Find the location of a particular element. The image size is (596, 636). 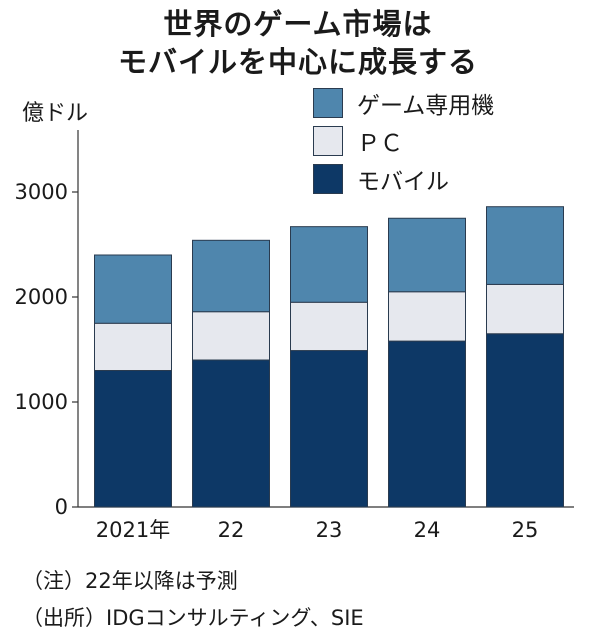

legend-swatch-console is located at coordinates (328, 103).